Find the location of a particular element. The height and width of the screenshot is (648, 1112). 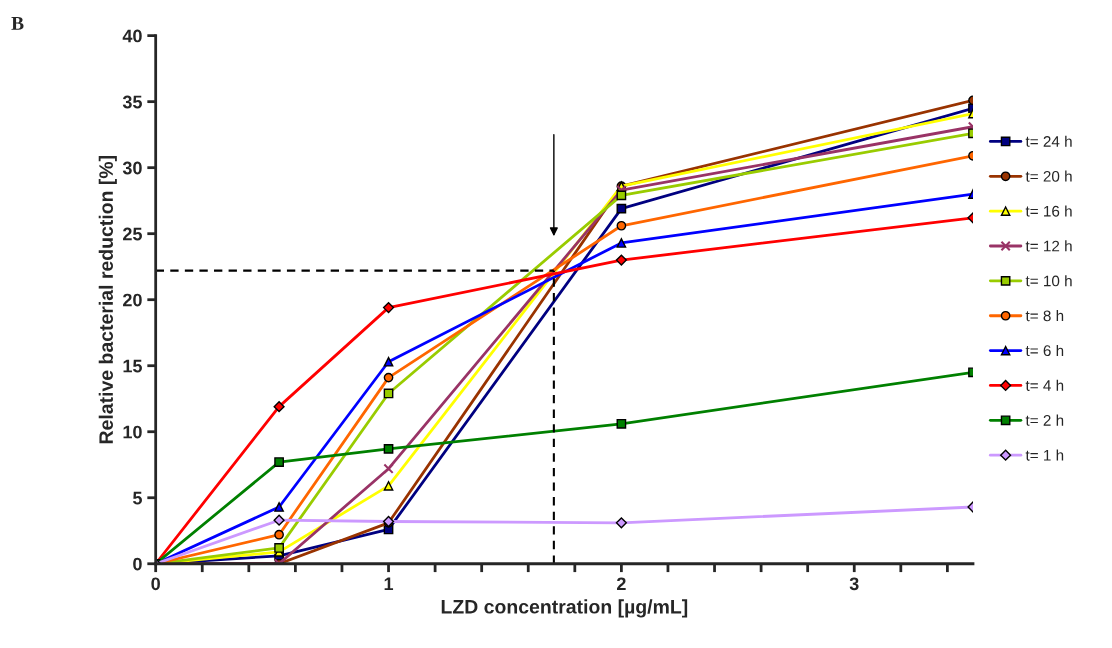

legend-label: t= 8 h is located at coordinates (1044, 316).